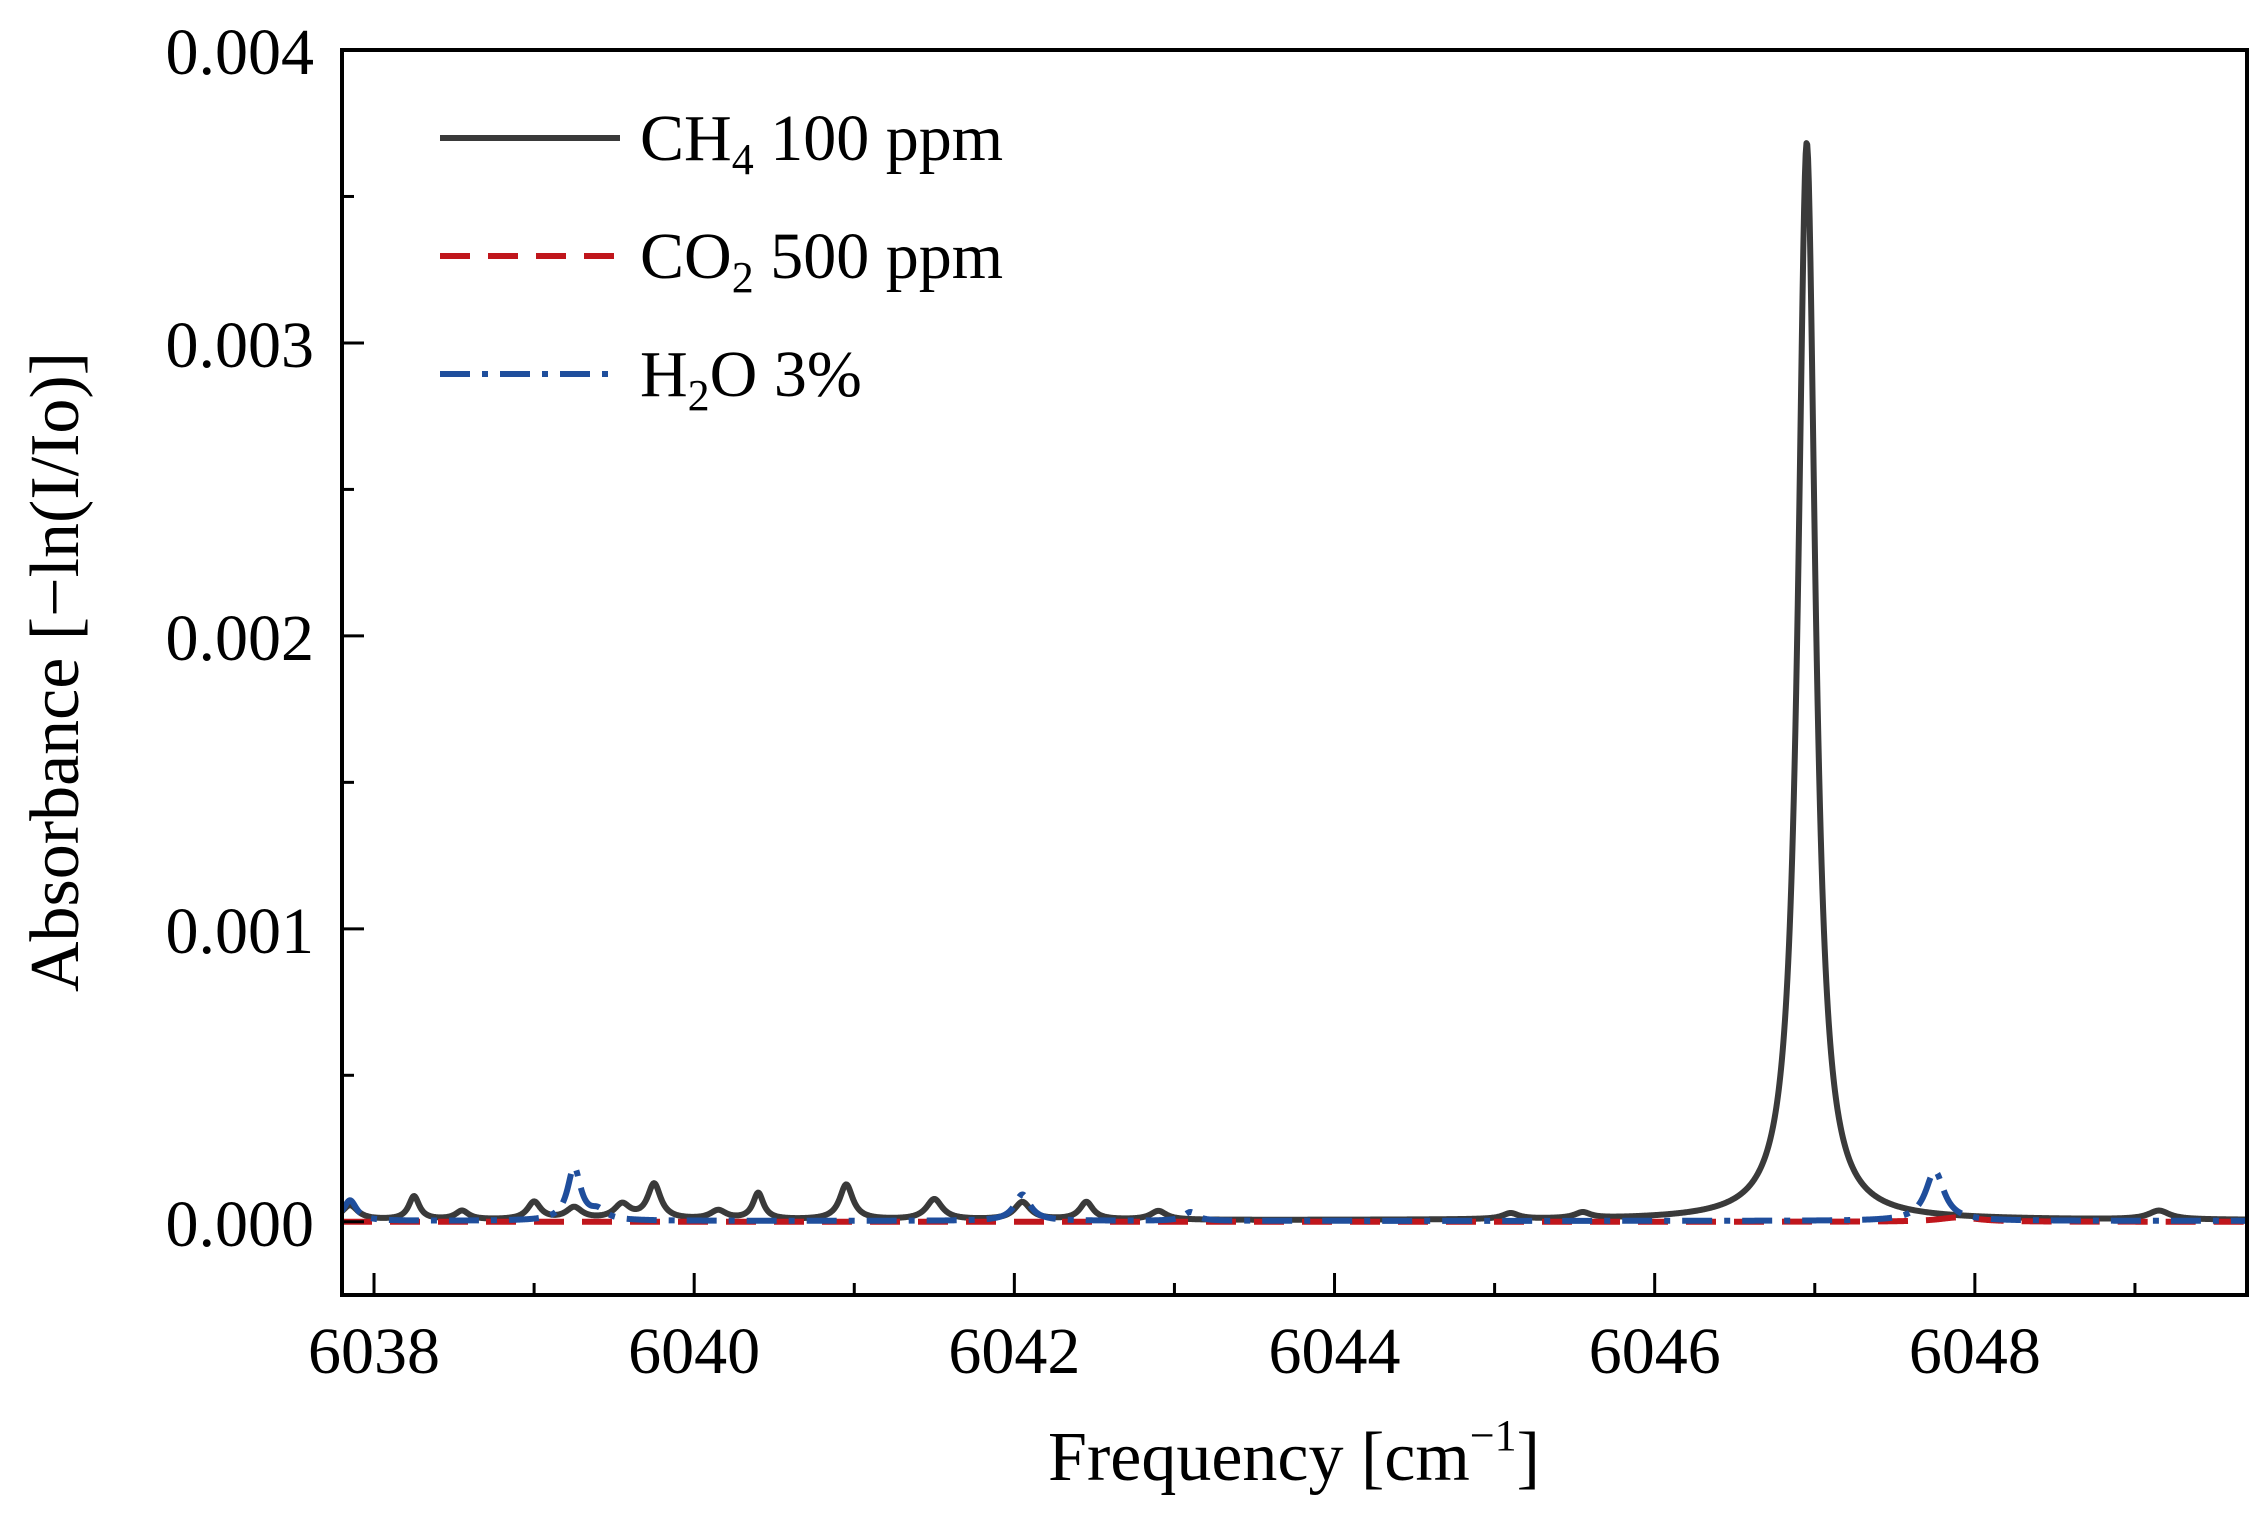 The image size is (2260, 1514). I want to click on x-tick-label: 6038, so click(374, 1351).